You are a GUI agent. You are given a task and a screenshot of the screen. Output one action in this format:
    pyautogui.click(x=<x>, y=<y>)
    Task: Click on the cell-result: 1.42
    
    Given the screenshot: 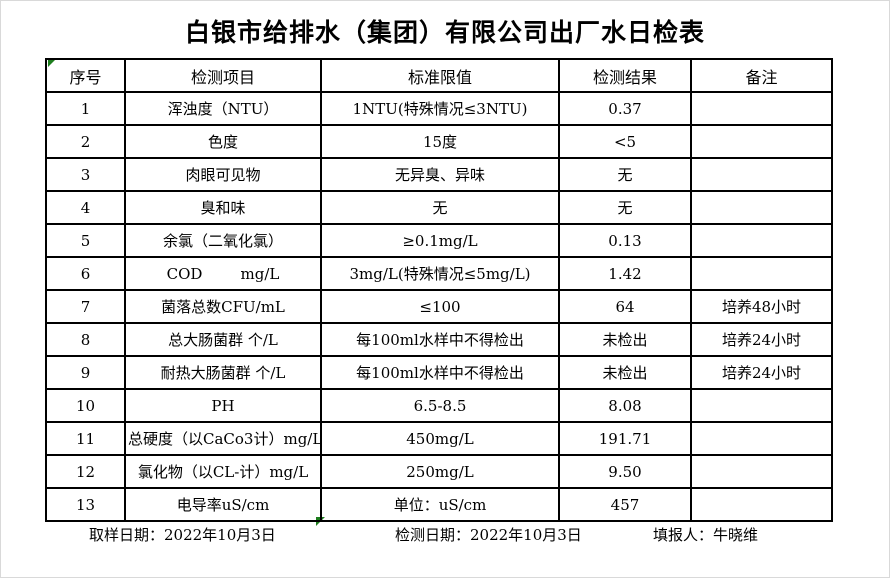 What is the action you would take?
    pyautogui.click(x=625, y=273)
    